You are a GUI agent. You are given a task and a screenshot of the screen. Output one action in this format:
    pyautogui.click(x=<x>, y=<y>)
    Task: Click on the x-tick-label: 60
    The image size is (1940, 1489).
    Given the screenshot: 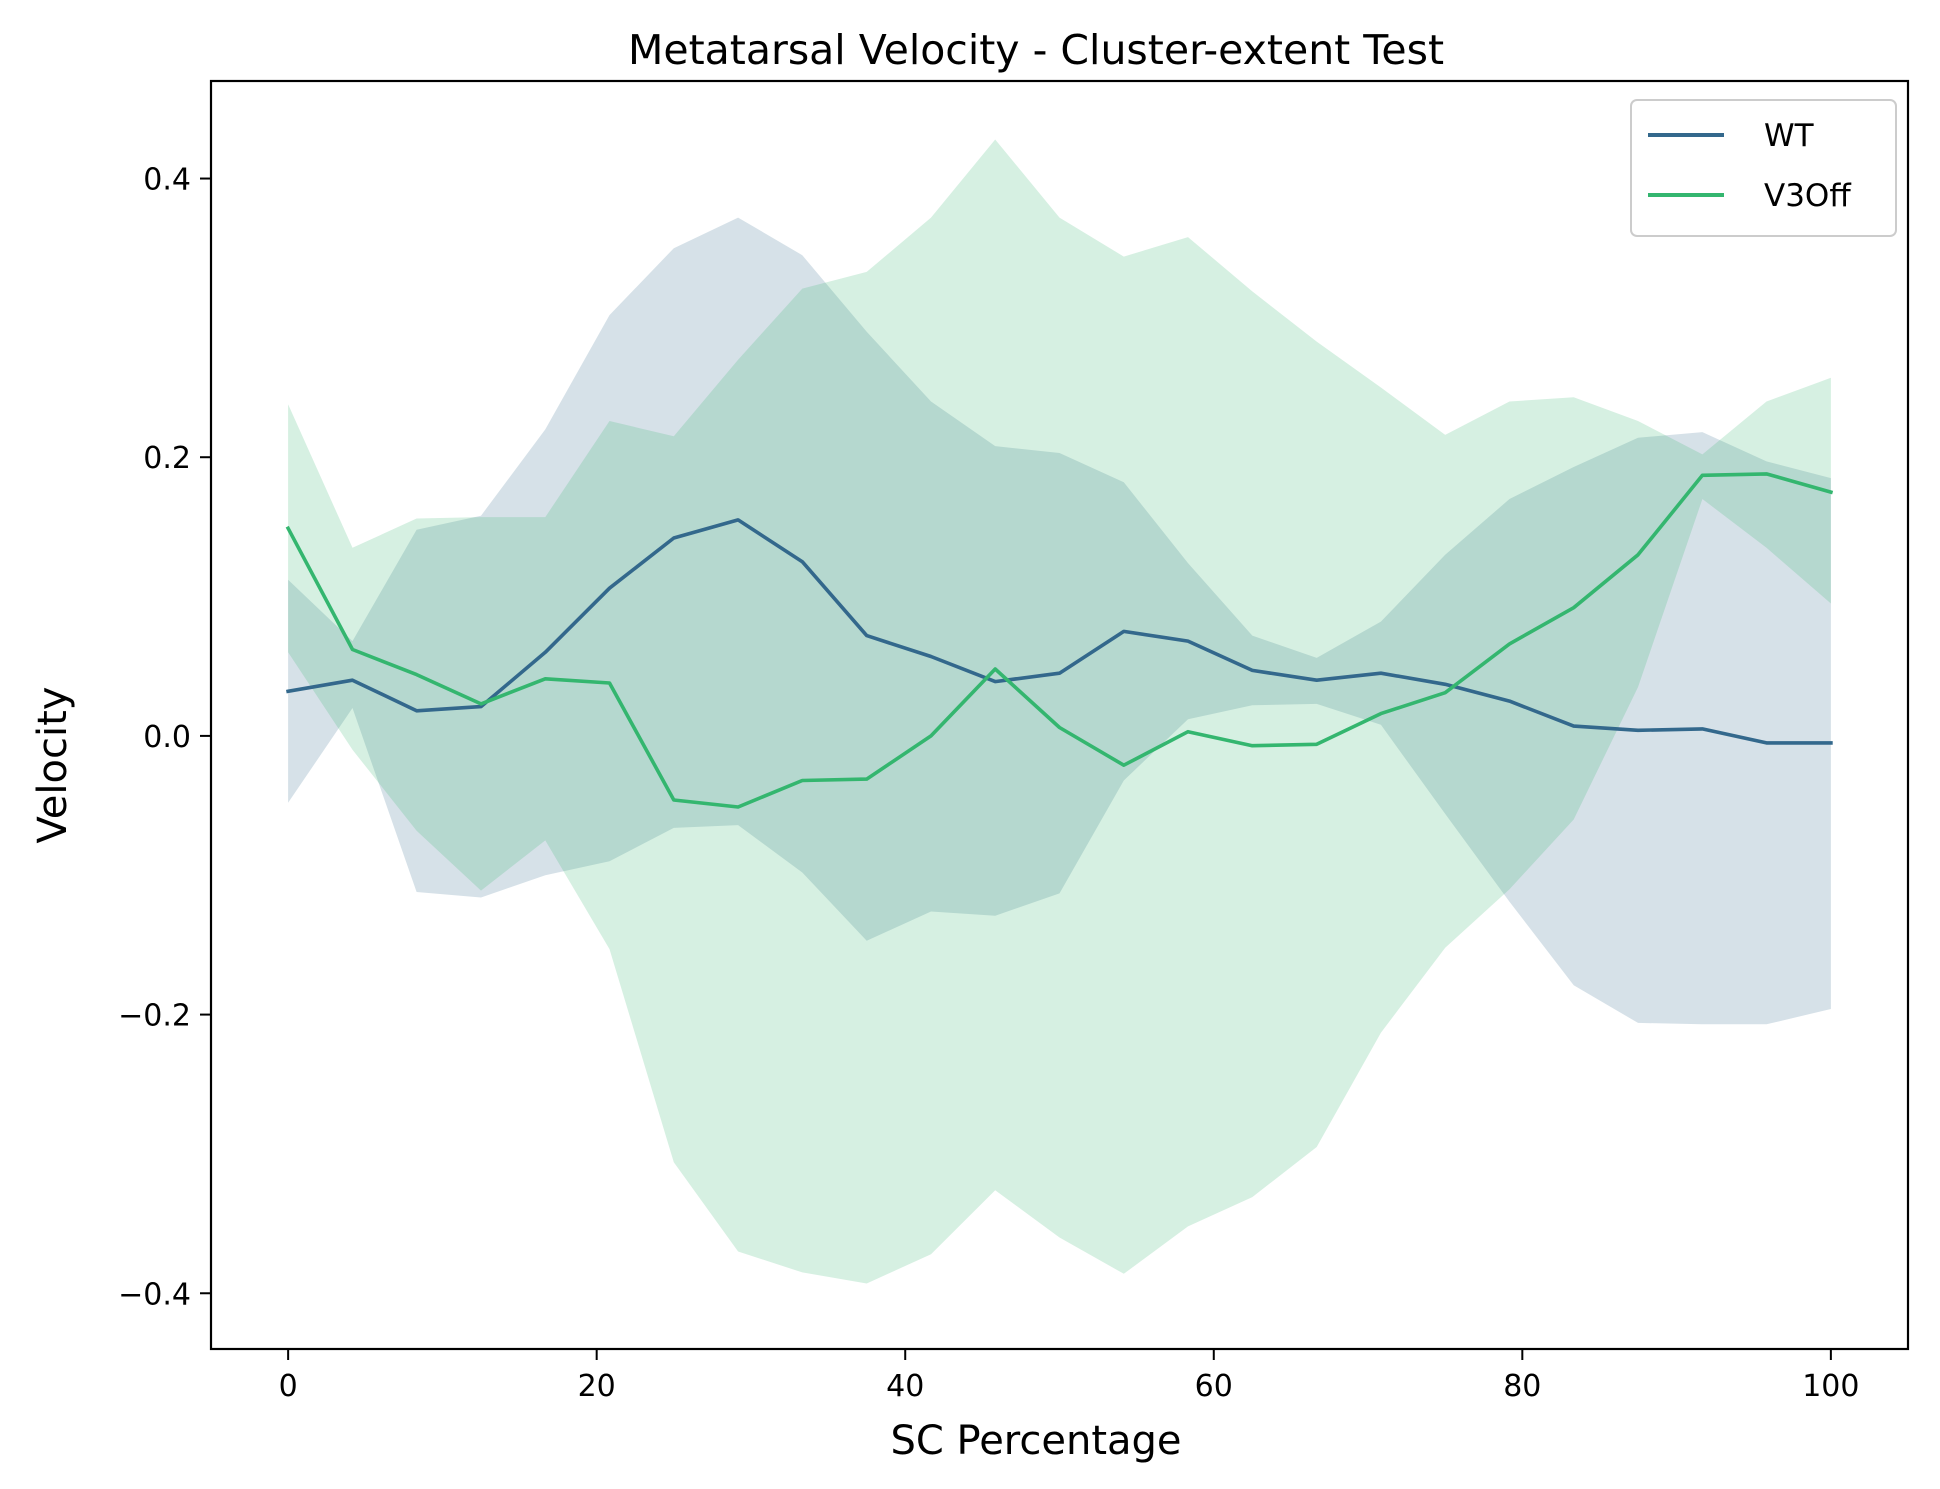 What is the action you would take?
    pyautogui.click(x=1214, y=1386)
    